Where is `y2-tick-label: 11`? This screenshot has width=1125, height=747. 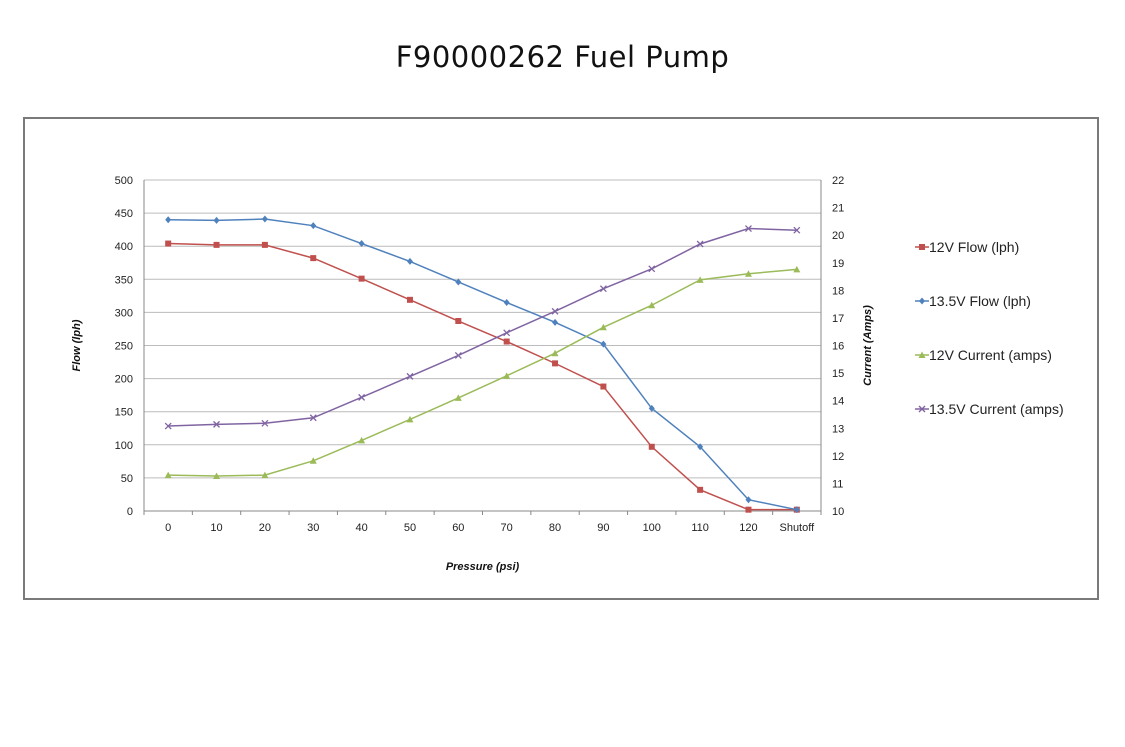
y2-tick-label: 11 is located at coordinates (837, 484).